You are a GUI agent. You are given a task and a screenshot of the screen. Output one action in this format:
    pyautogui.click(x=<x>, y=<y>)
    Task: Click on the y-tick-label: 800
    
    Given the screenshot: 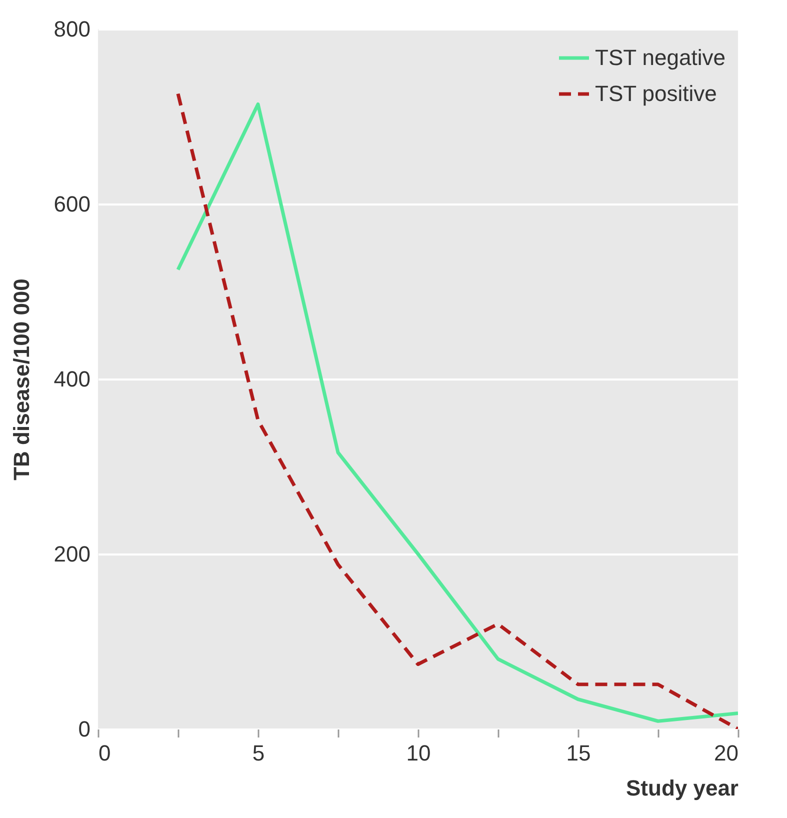 What is the action you would take?
    pyautogui.click(x=72, y=29)
    